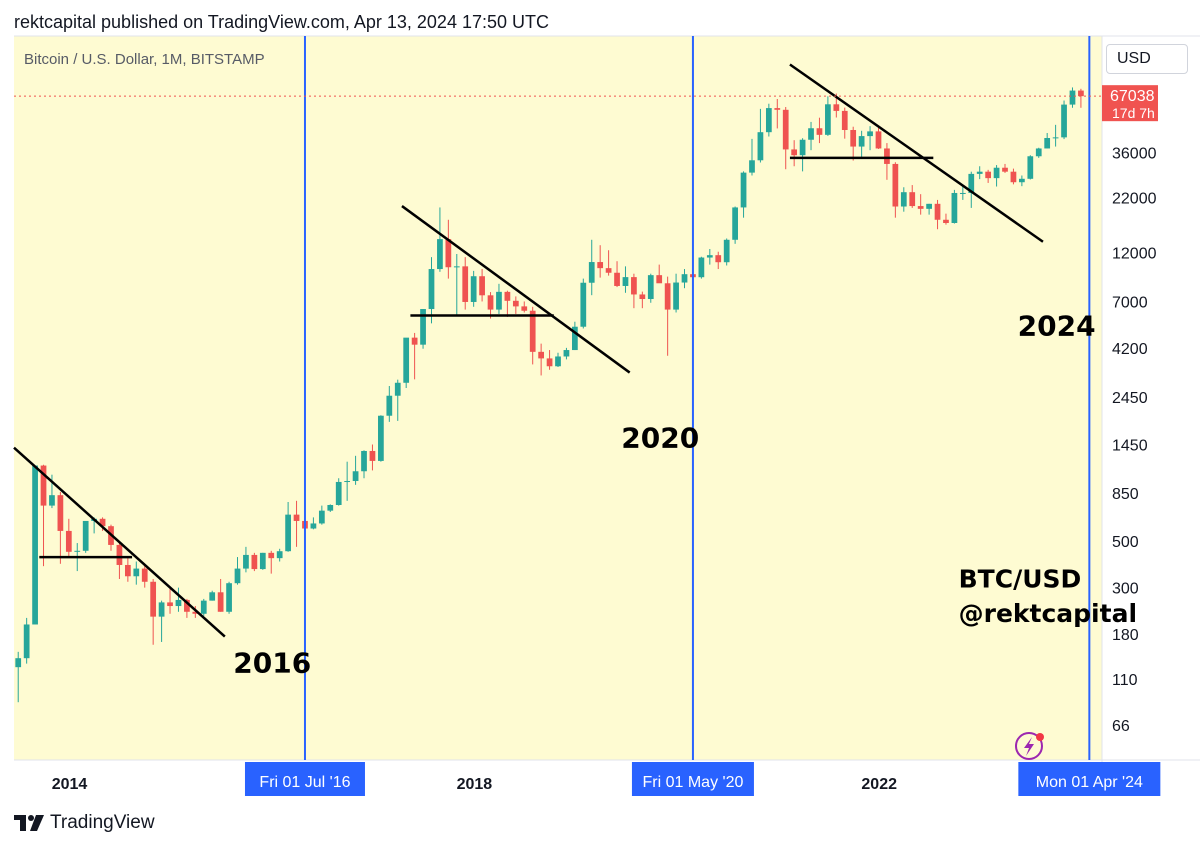  I want to click on alert-icon, so click(1029, 746).